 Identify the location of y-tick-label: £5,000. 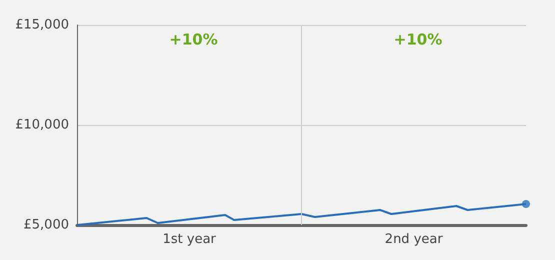
(46, 225).